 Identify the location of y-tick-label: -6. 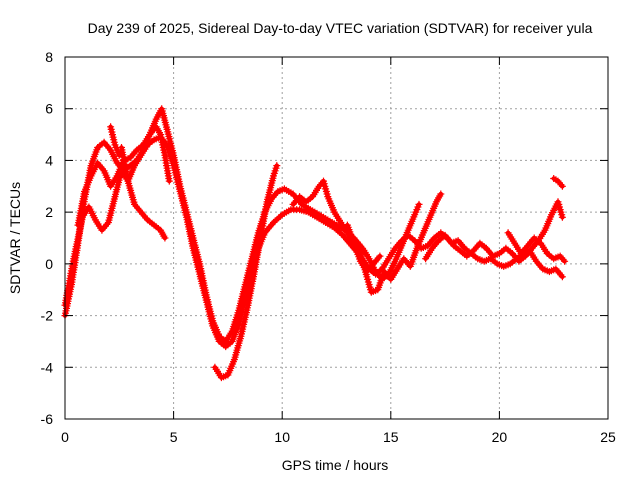
(47, 419).